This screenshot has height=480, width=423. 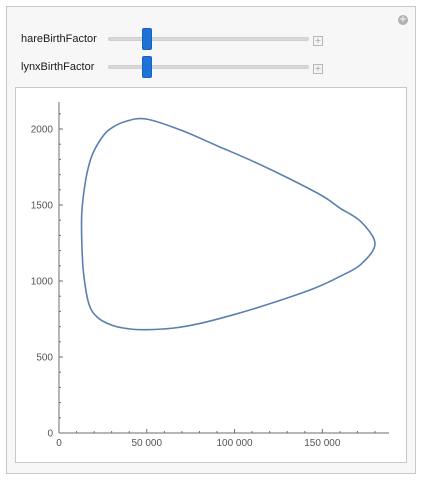 I want to click on x-tick-label: 150 000, so click(x=322, y=443).